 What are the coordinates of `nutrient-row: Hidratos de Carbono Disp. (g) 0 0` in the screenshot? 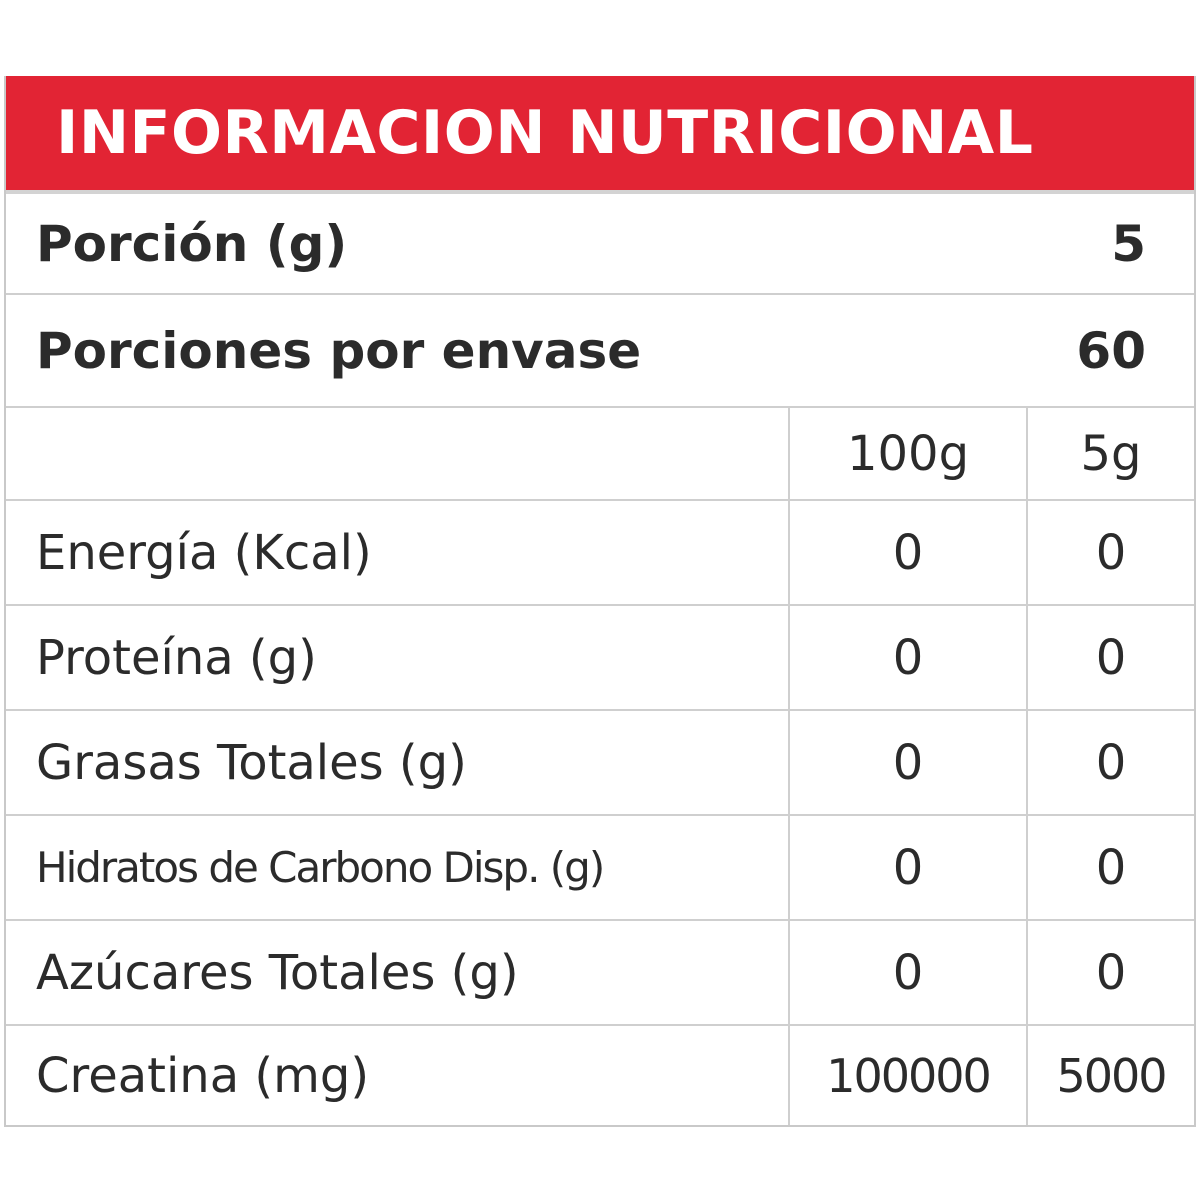 It's located at (600, 868).